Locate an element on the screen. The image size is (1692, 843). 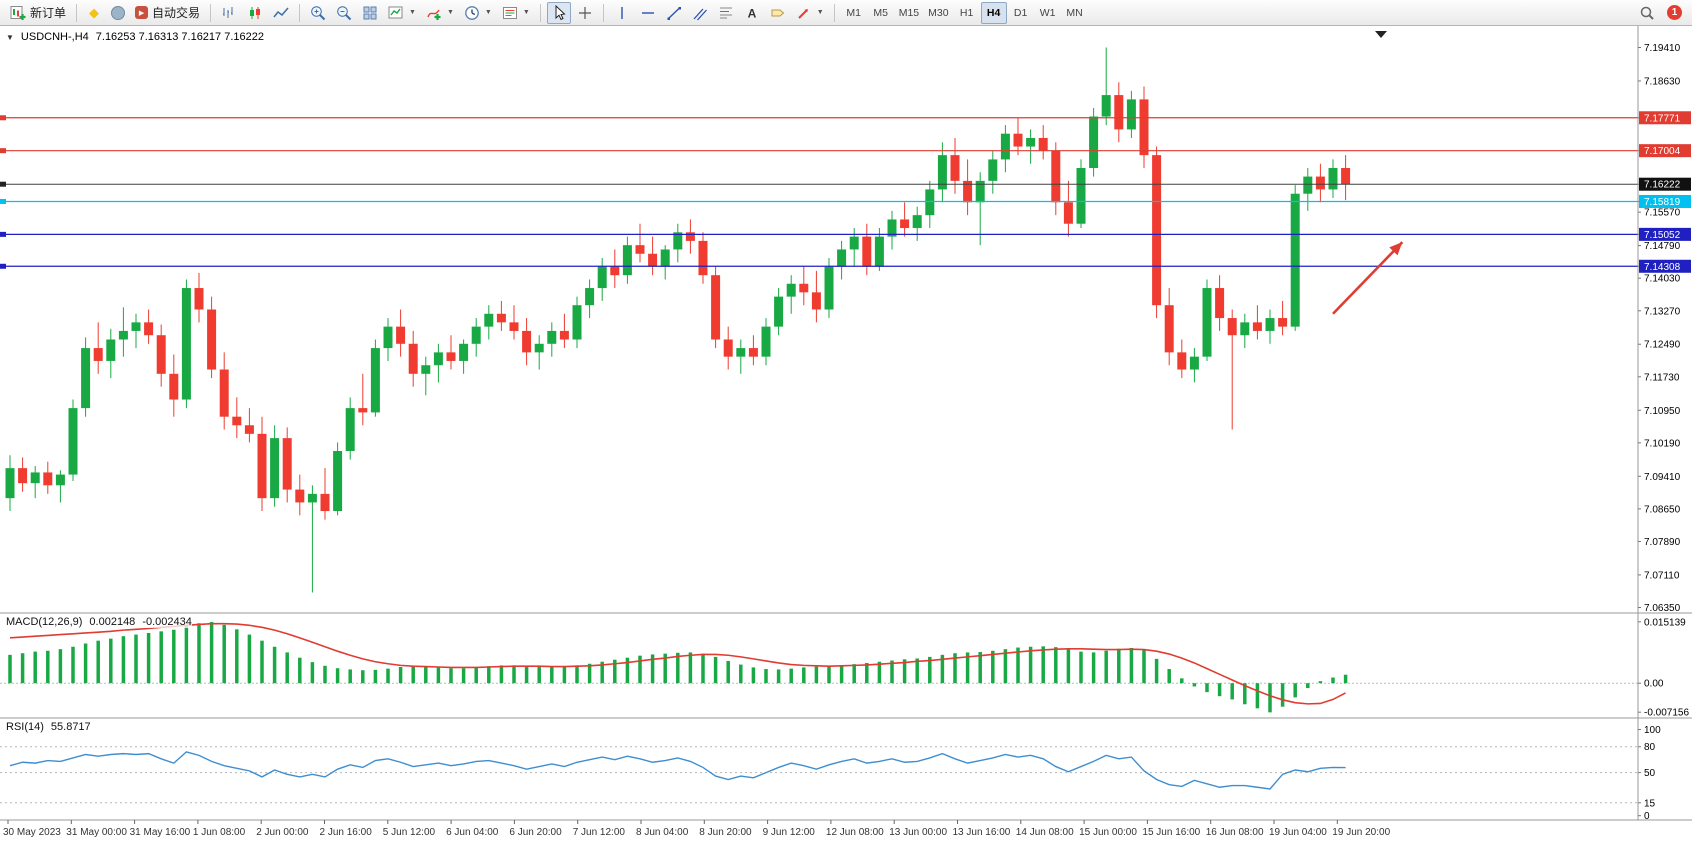
zoom-out-button is located at coordinates (344, 13).